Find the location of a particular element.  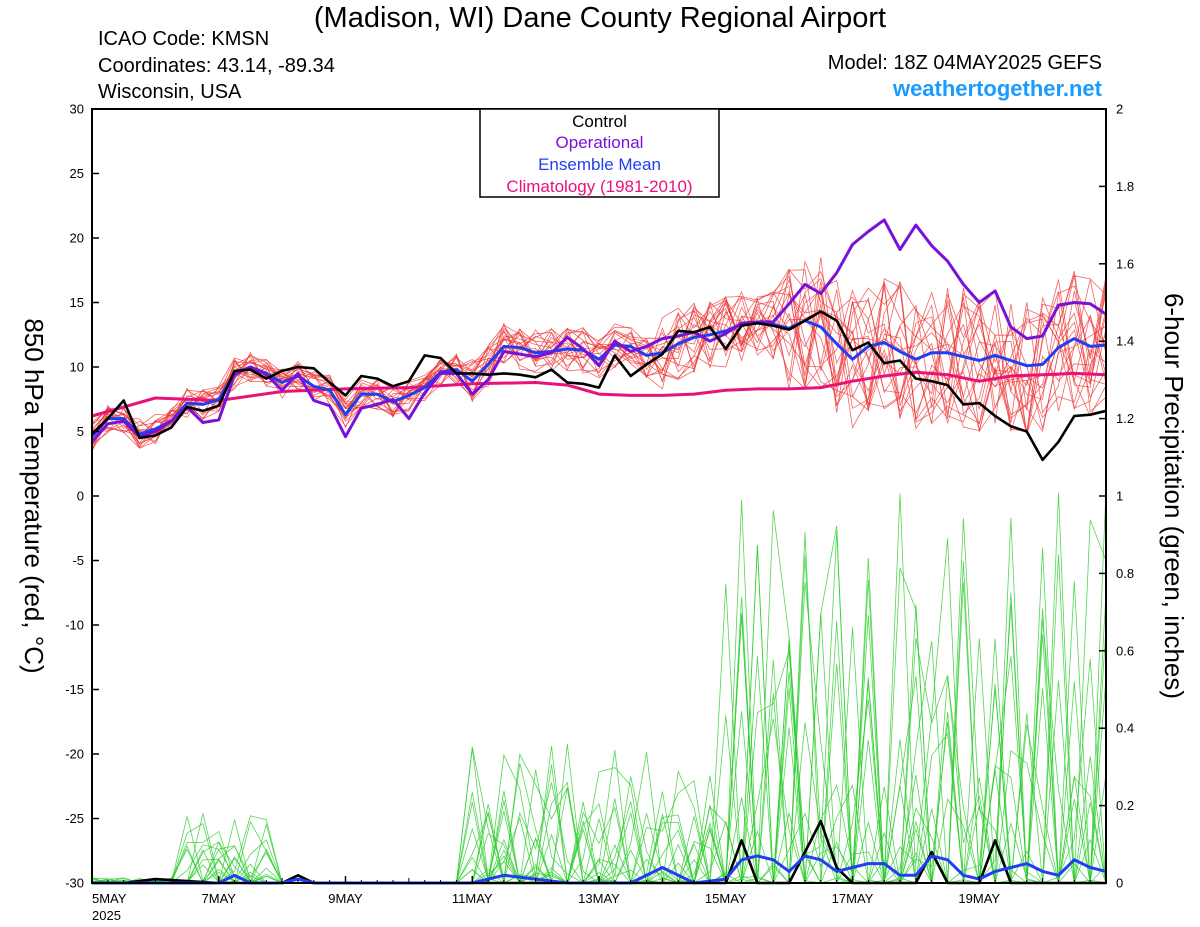

legend-ensemble-mean: Ensemble Mean is located at coordinates (599, 164).